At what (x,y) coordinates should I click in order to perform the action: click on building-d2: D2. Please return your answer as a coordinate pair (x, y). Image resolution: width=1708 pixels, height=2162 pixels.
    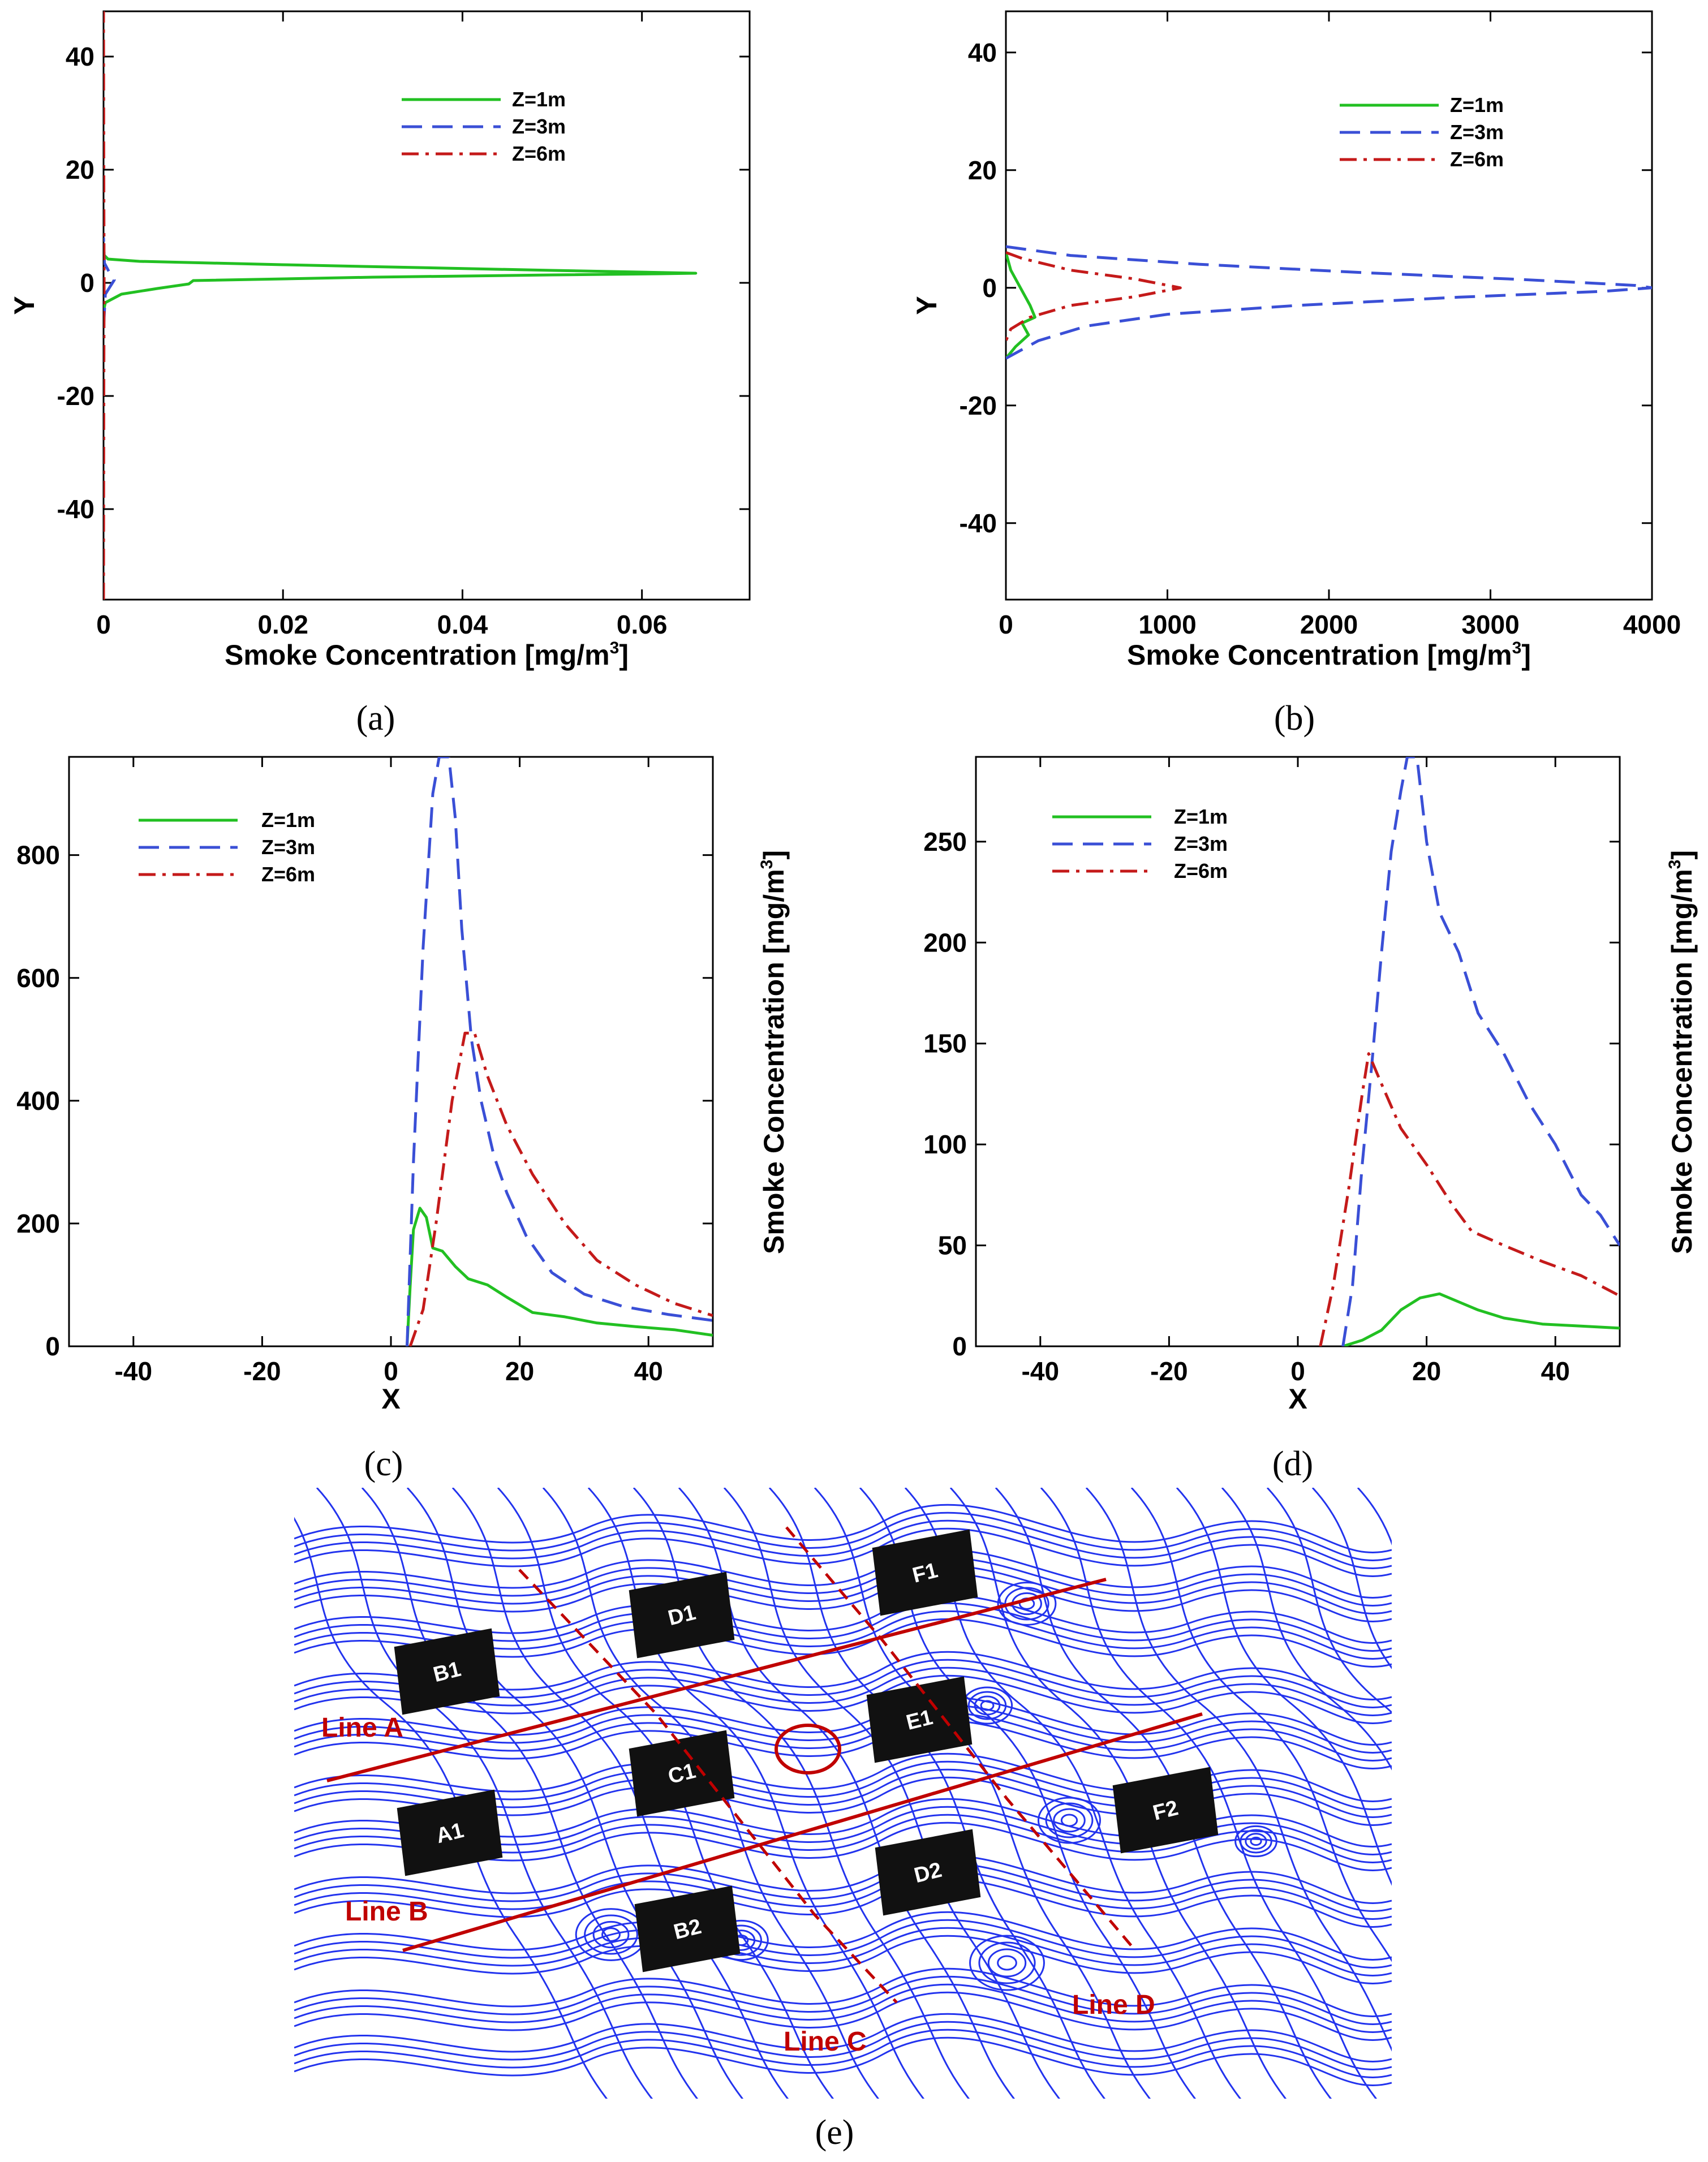
    Looking at the image, I should click on (928, 1872).